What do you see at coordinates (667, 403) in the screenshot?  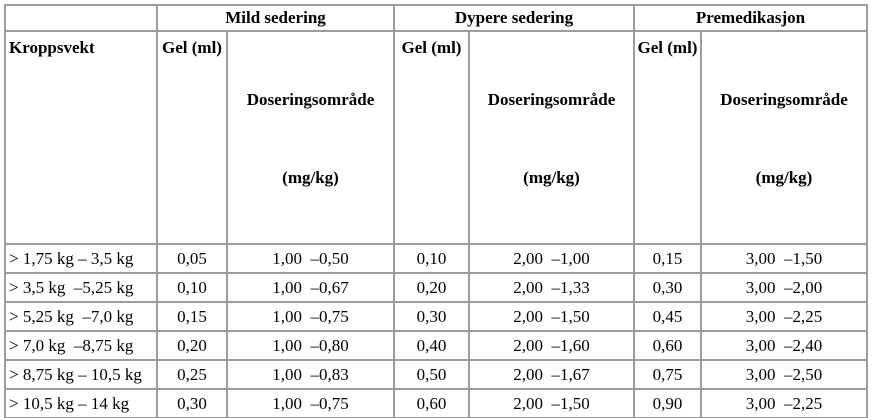 I see `value-cell: 0,90` at bounding box center [667, 403].